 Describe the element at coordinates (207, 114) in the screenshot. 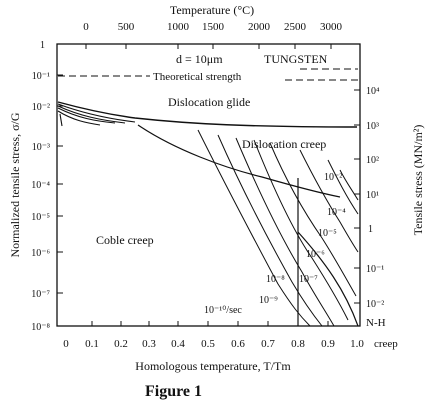

I see `glide-boundary` at that location.